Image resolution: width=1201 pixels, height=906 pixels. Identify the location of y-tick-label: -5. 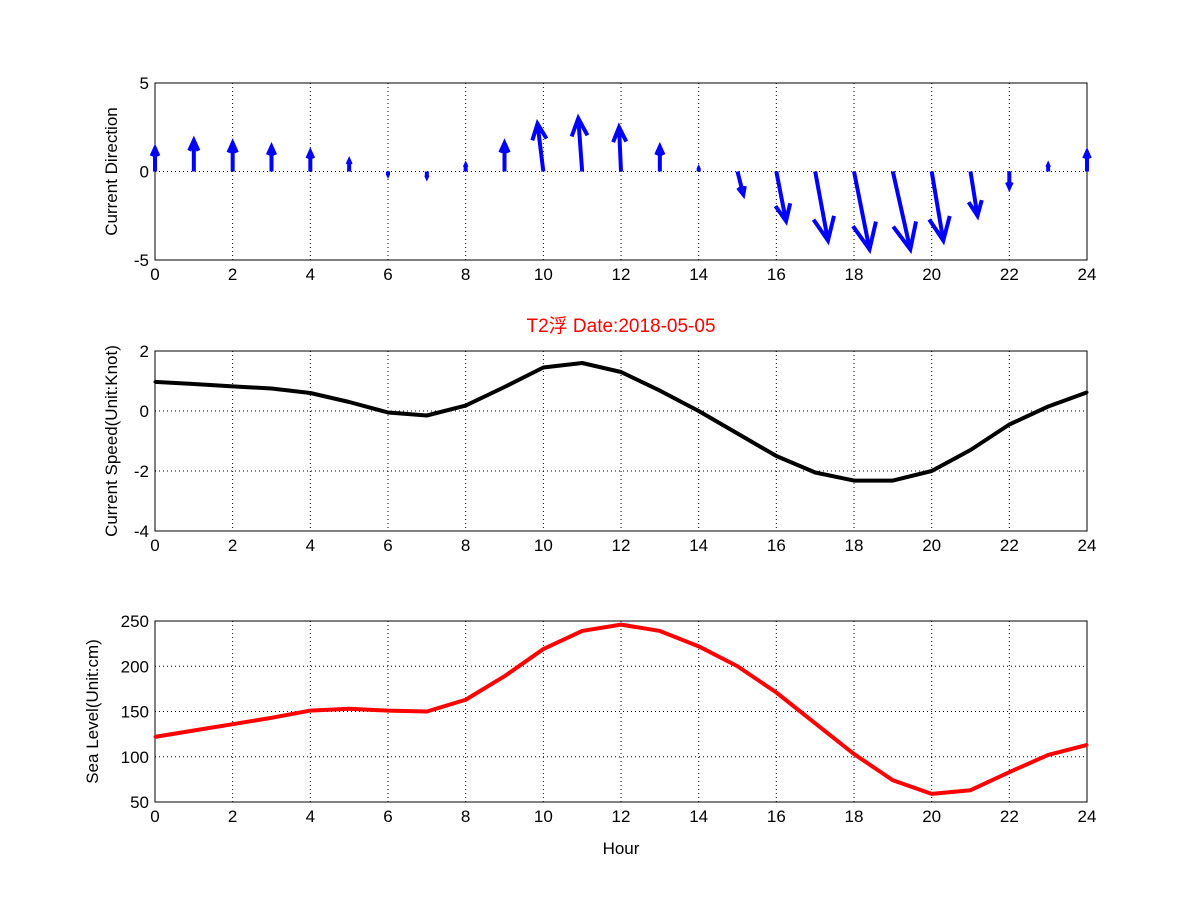
(141, 260).